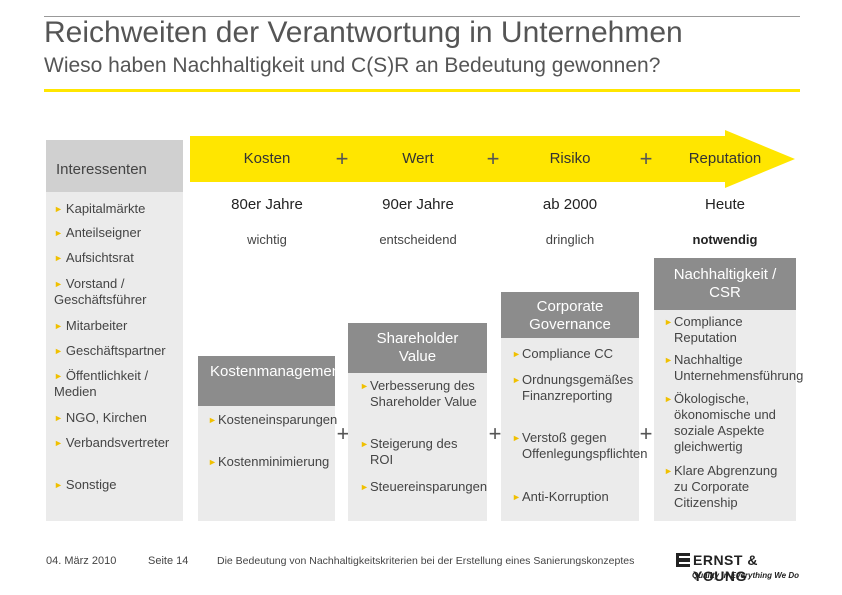 The height and width of the screenshot is (595, 842). What do you see at coordinates (418, 239) in the screenshot?
I see `severity-label: entscheidend` at bounding box center [418, 239].